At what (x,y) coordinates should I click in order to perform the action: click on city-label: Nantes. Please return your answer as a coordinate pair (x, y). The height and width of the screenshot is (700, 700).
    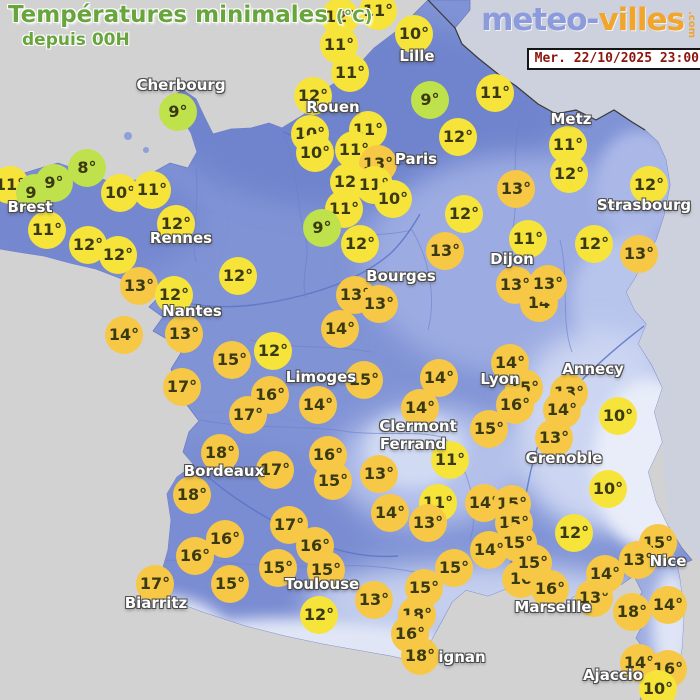
    Looking at the image, I should click on (192, 311).